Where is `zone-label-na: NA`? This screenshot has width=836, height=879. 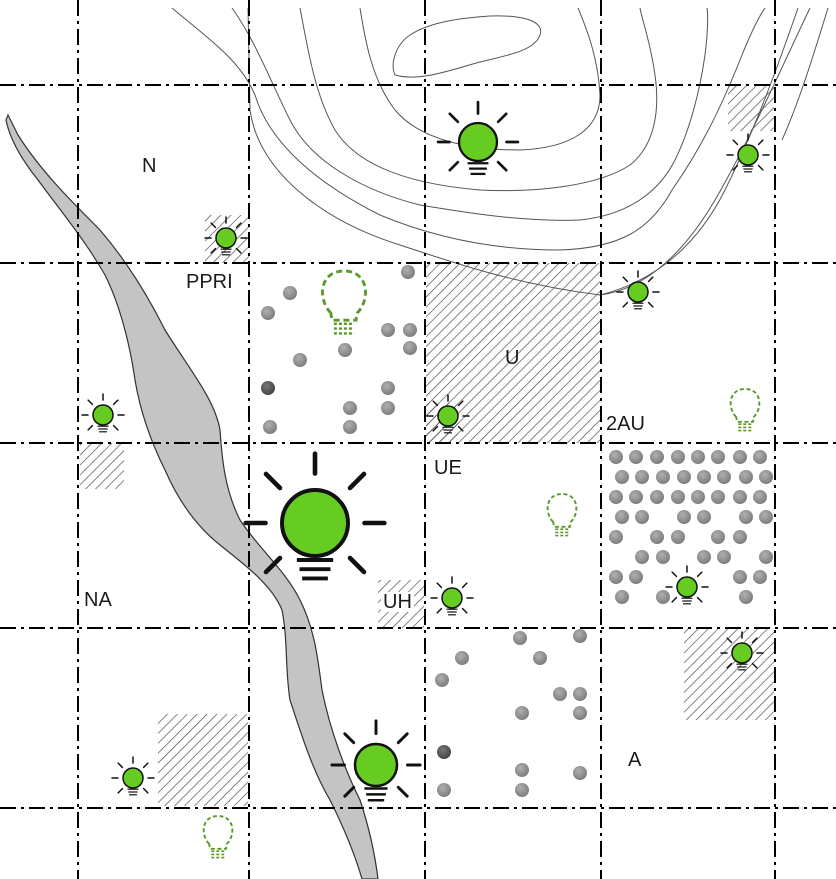
zone-label-na: NA is located at coordinates (98, 600).